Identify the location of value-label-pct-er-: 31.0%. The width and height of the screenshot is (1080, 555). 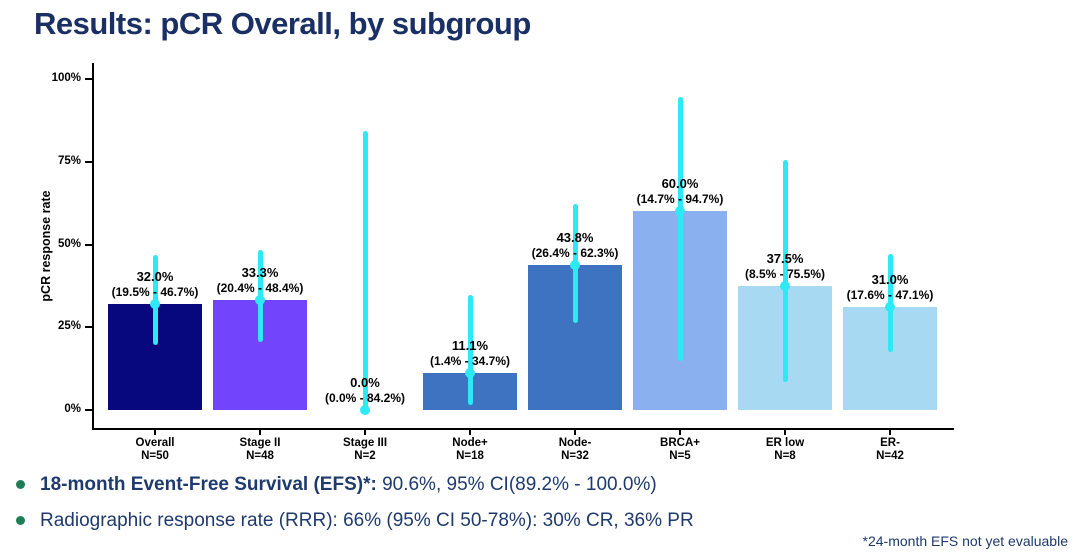
(890, 280).